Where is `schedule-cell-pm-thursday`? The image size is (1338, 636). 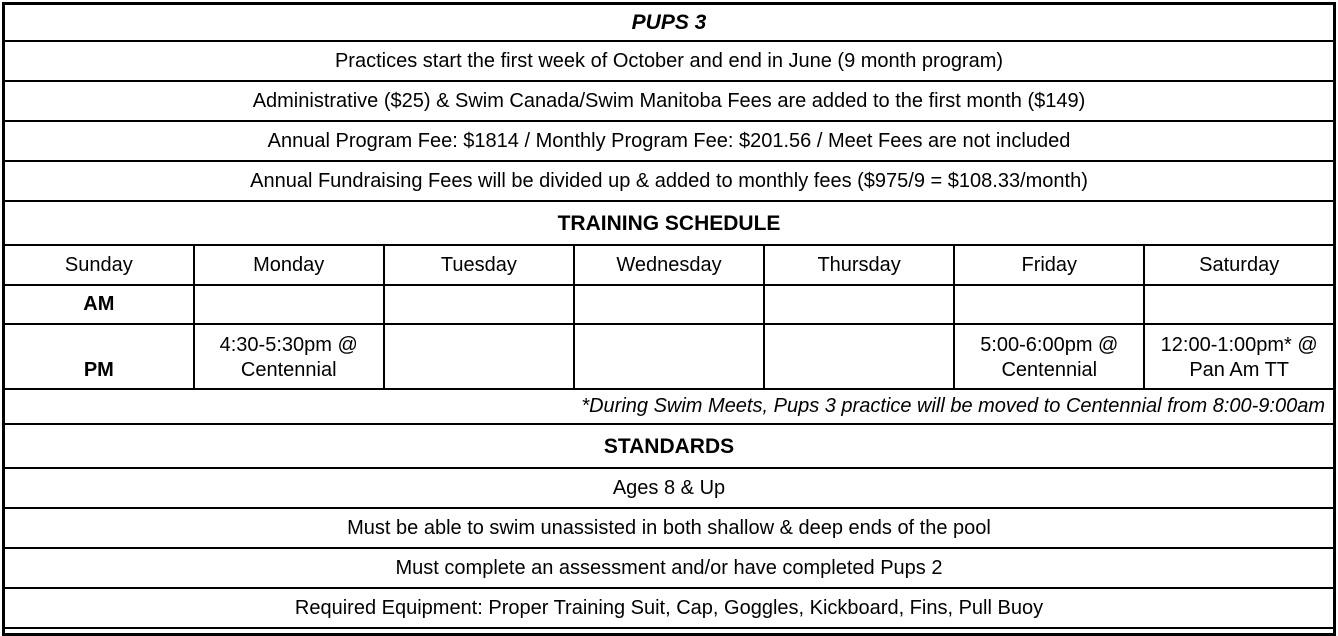 schedule-cell-pm-thursday is located at coordinates (859, 356).